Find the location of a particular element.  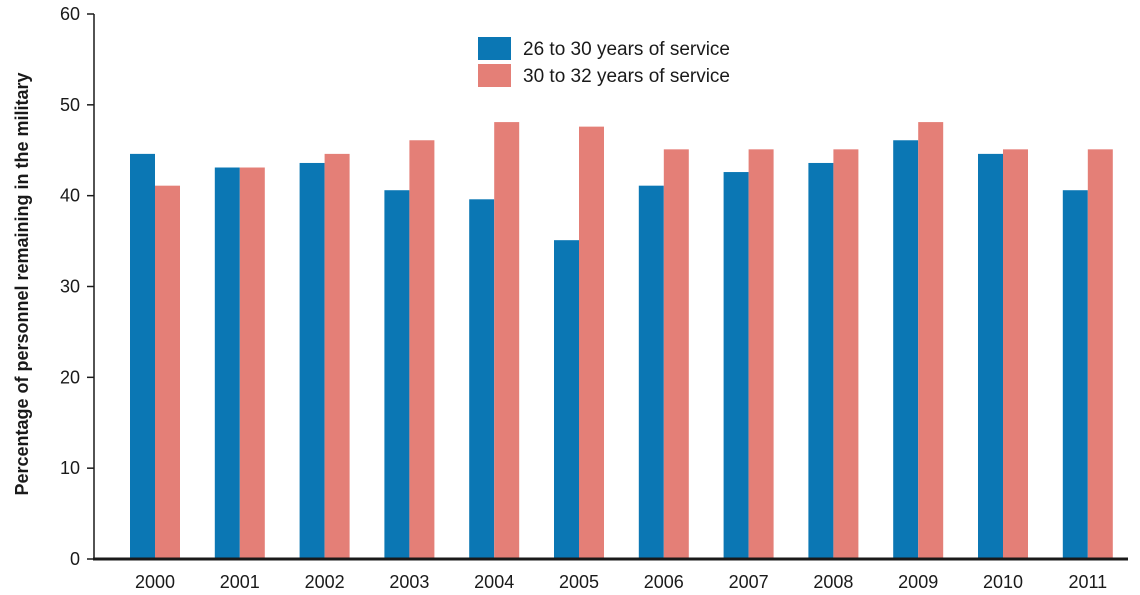

legend-label-series-2: 30 to 32 years of service is located at coordinates (626, 76).